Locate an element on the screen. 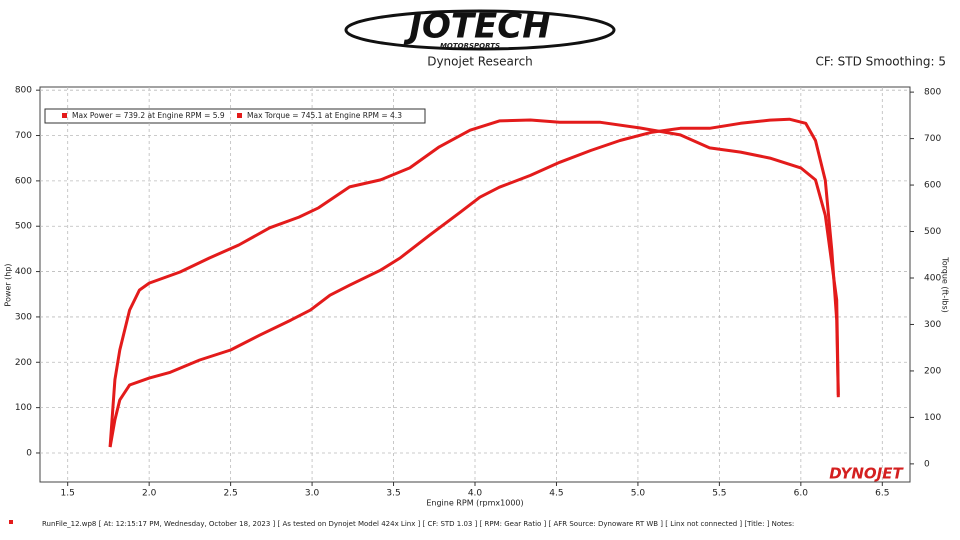 The height and width of the screenshot is (540, 960). y2-tick-label: 700 is located at coordinates (932, 139).